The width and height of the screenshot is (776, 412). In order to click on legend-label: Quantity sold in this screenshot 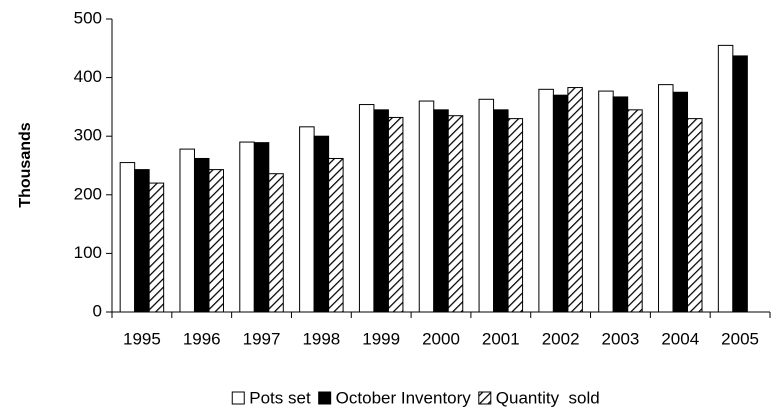, I will do `click(548, 397)`.